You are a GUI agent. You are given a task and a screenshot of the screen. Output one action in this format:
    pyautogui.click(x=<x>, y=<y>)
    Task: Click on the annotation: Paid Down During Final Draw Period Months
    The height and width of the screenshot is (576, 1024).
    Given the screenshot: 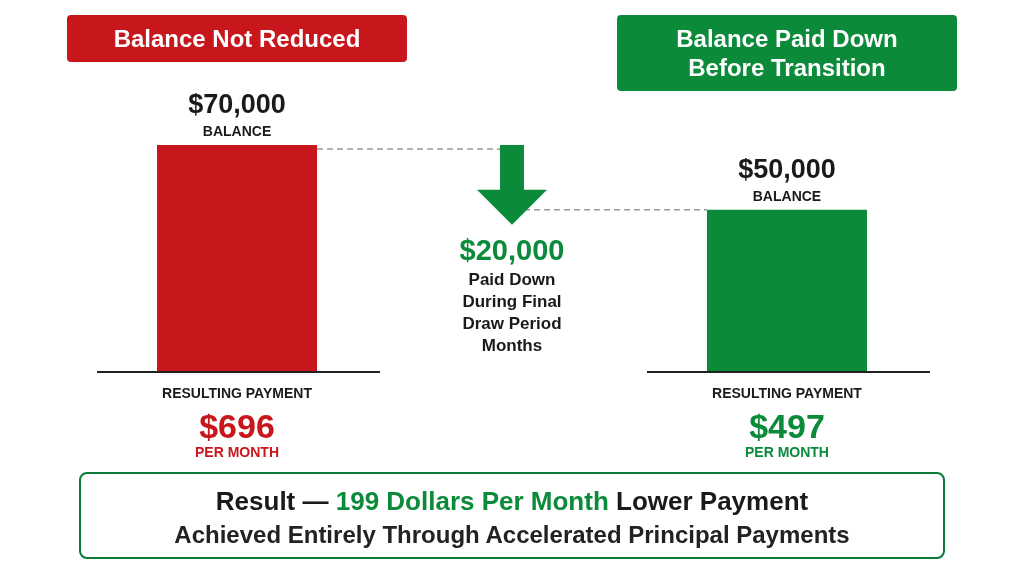 What is the action you would take?
    pyautogui.click(x=512, y=312)
    